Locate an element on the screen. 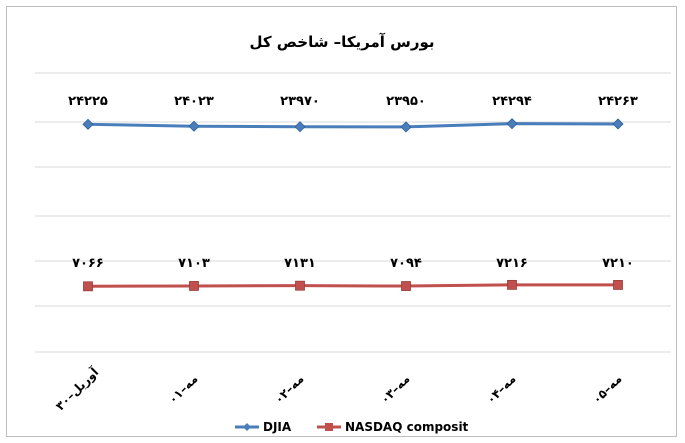  data-label: ۷۱۳۱ is located at coordinates (300, 263).